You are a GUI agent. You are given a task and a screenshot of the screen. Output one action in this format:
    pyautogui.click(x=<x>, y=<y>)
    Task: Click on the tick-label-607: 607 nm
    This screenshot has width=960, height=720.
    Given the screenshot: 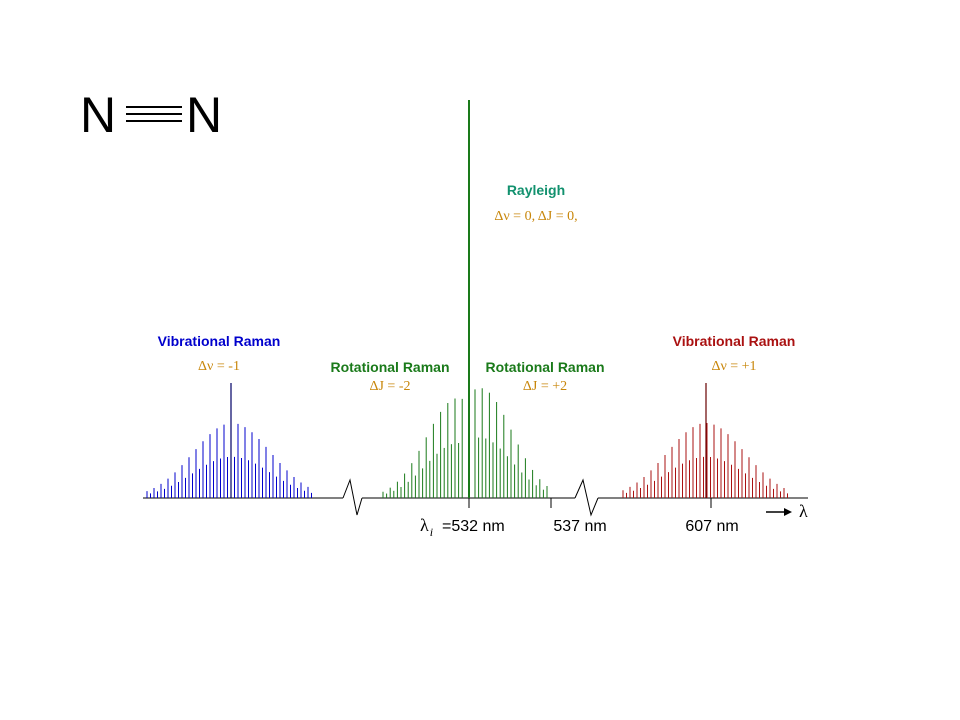 What is the action you would take?
    pyautogui.click(x=711, y=526)
    